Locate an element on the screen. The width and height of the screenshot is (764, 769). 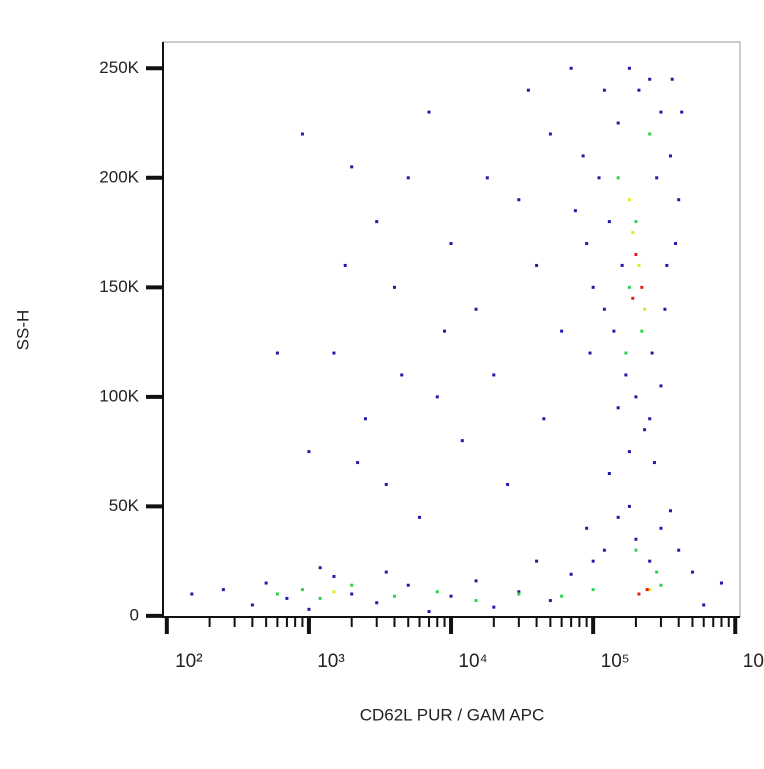
y-tick-label: 0 is located at coordinates (134, 614).